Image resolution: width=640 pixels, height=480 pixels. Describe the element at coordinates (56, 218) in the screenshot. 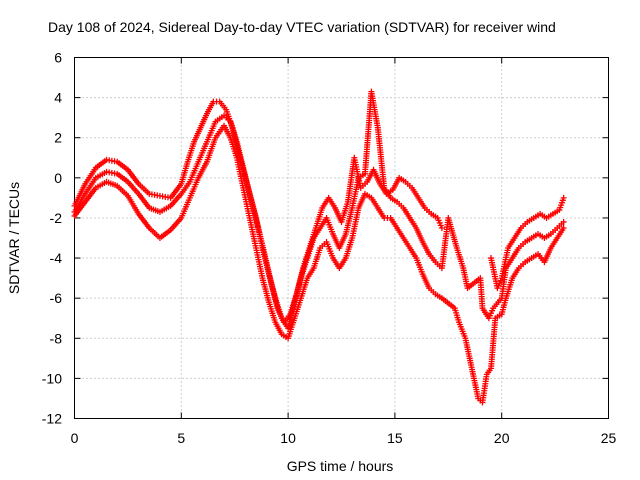

I see `y-tick-label: -2` at that location.